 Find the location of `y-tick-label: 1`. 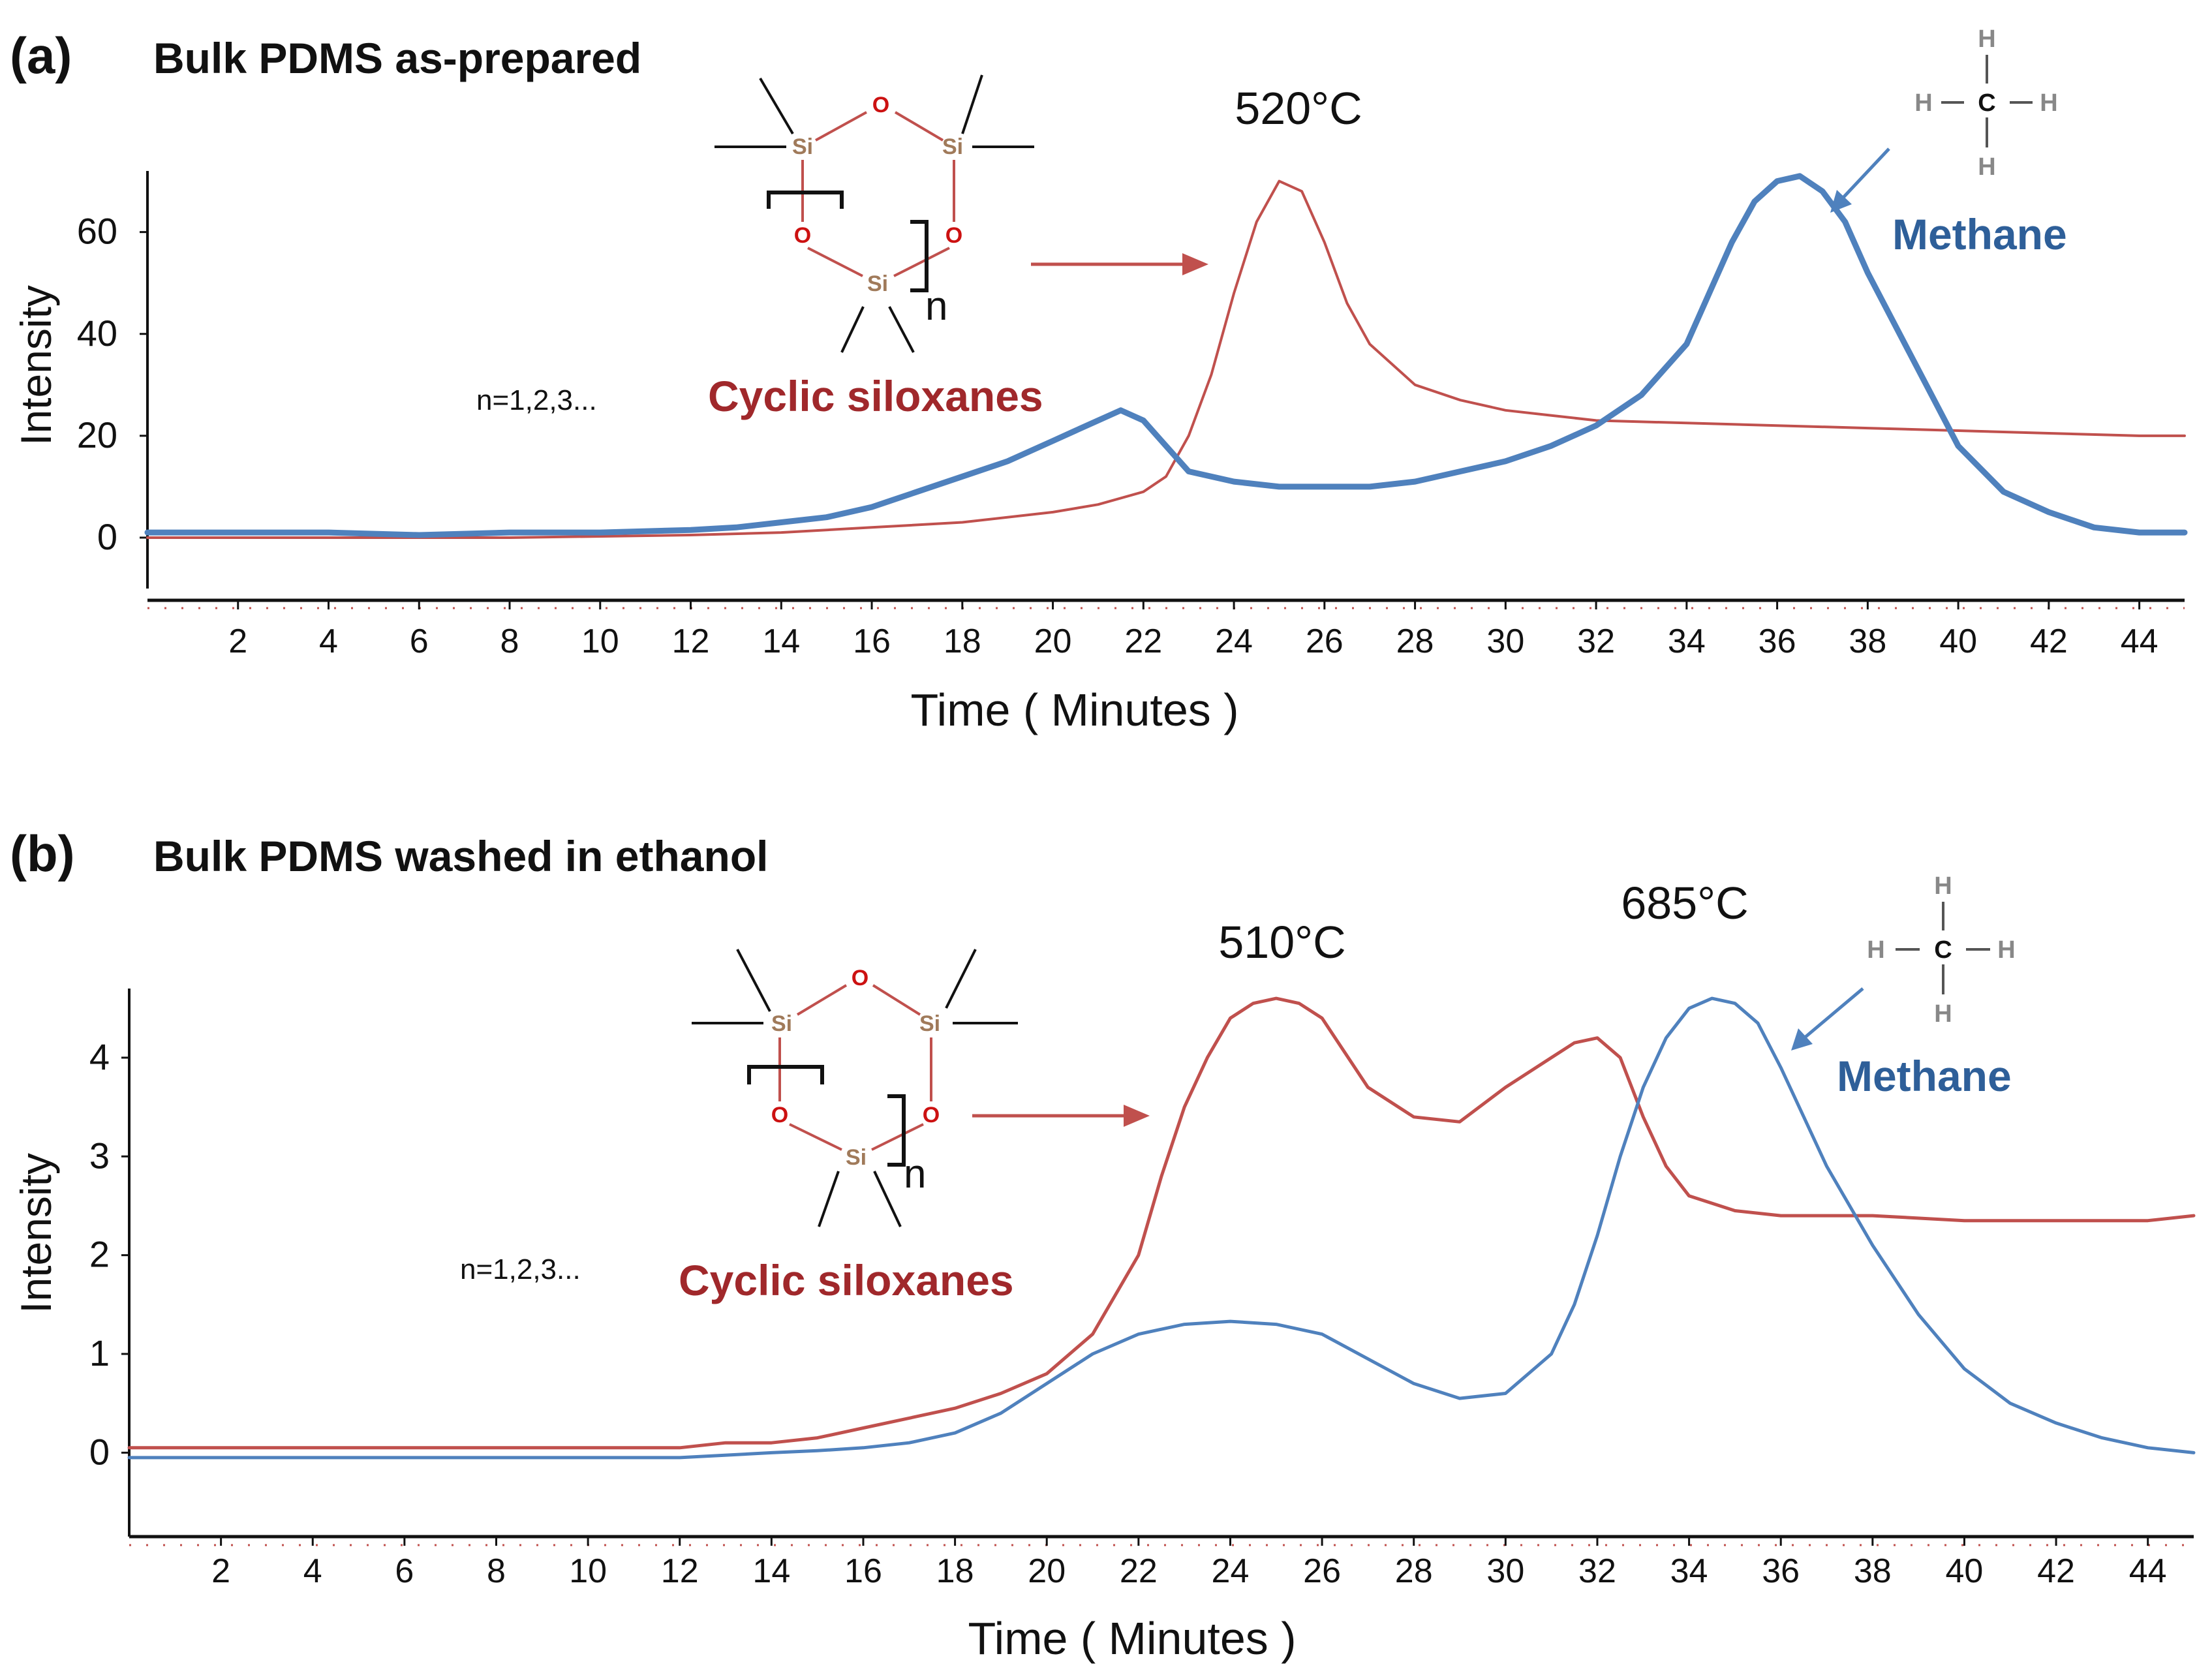

y-tick-label: 1 is located at coordinates (100, 1353).